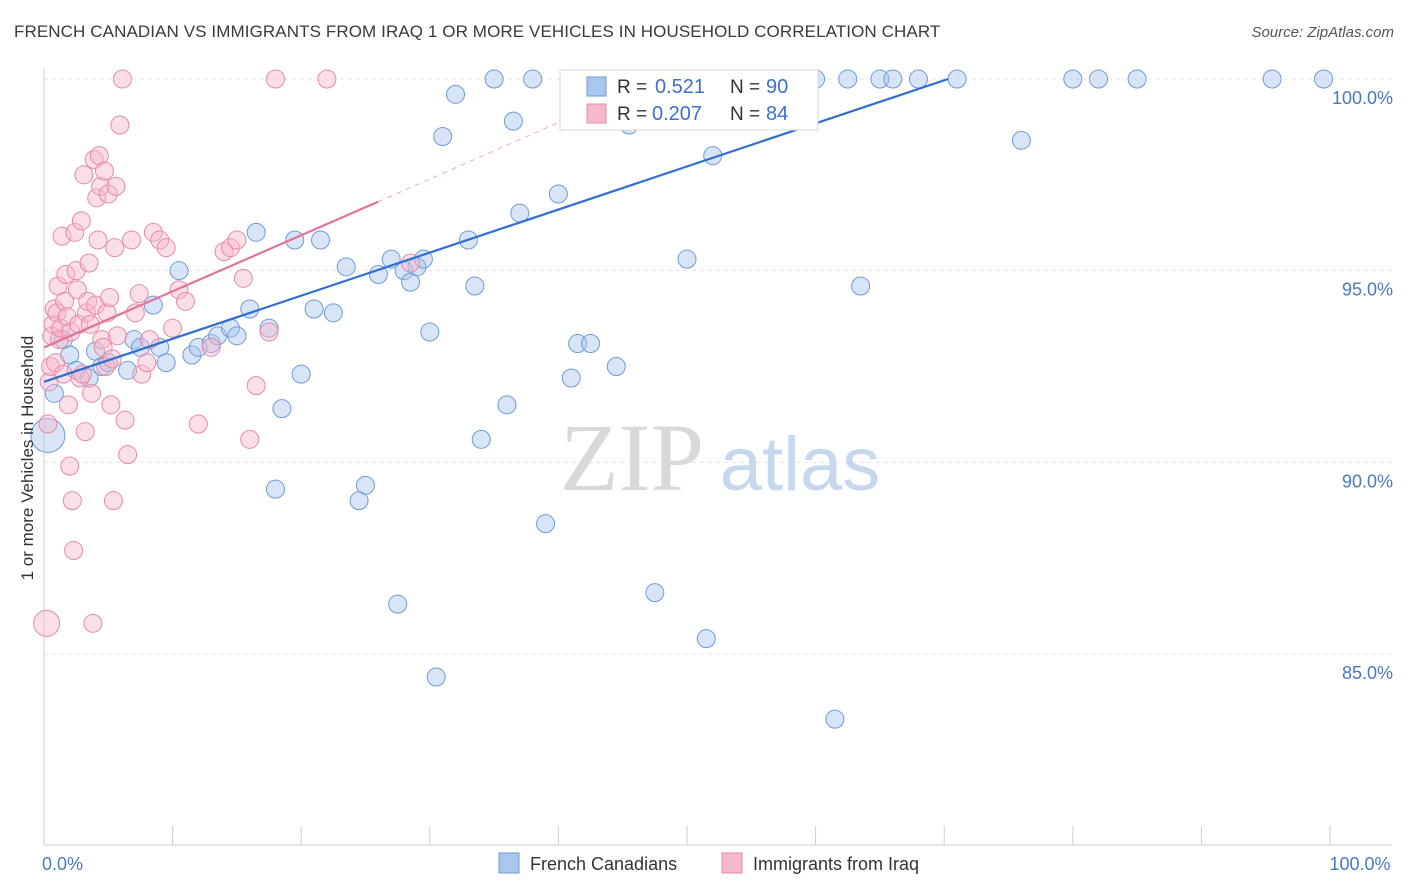  What do you see at coordinates (27, 458) in the screenshot?
I see `y-axis-label: 1 or more Vehicles in Household` at bounding box center [27, 458].